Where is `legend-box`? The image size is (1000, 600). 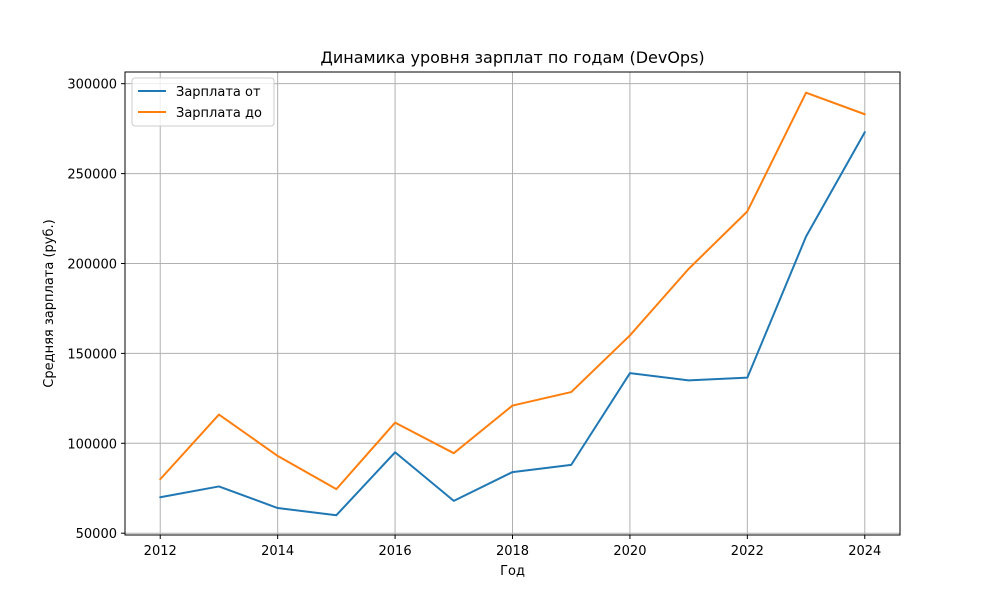
legend-box is located at coordinates (203, 102).